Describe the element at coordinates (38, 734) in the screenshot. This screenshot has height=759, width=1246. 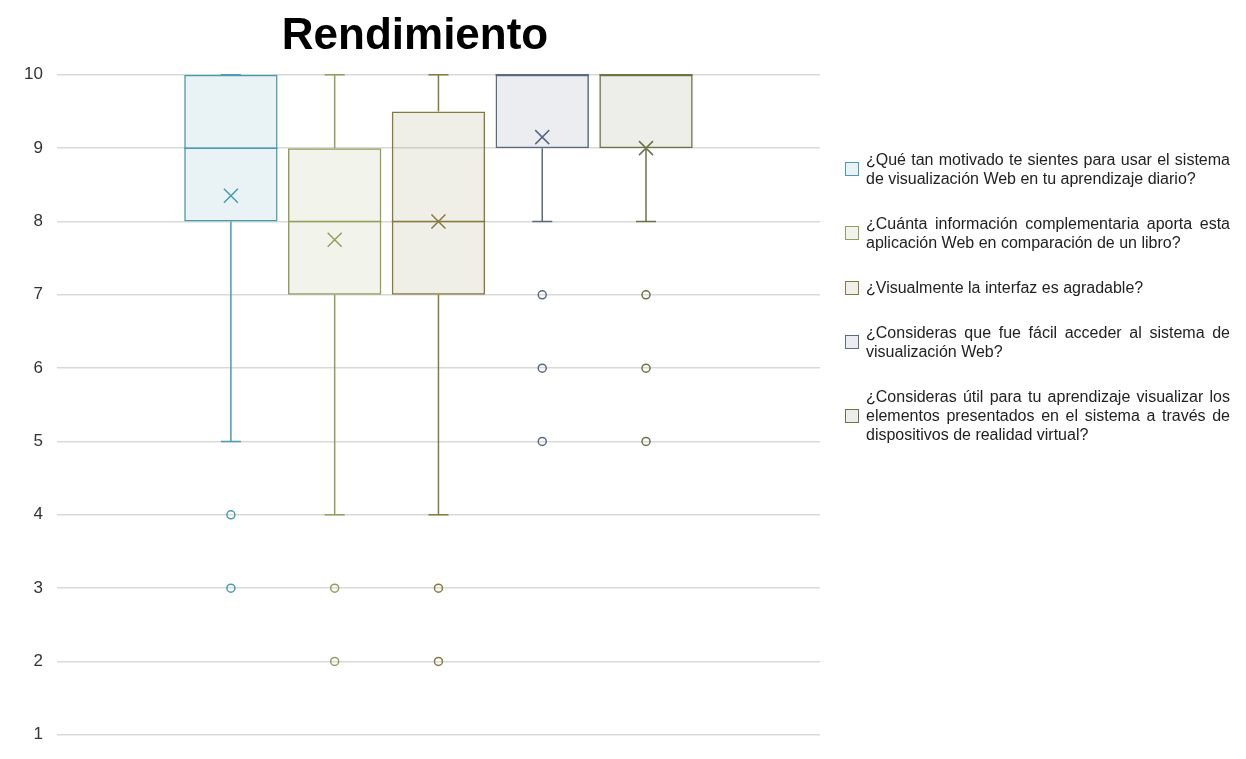
I see `y-tick-label: 1` at that location.